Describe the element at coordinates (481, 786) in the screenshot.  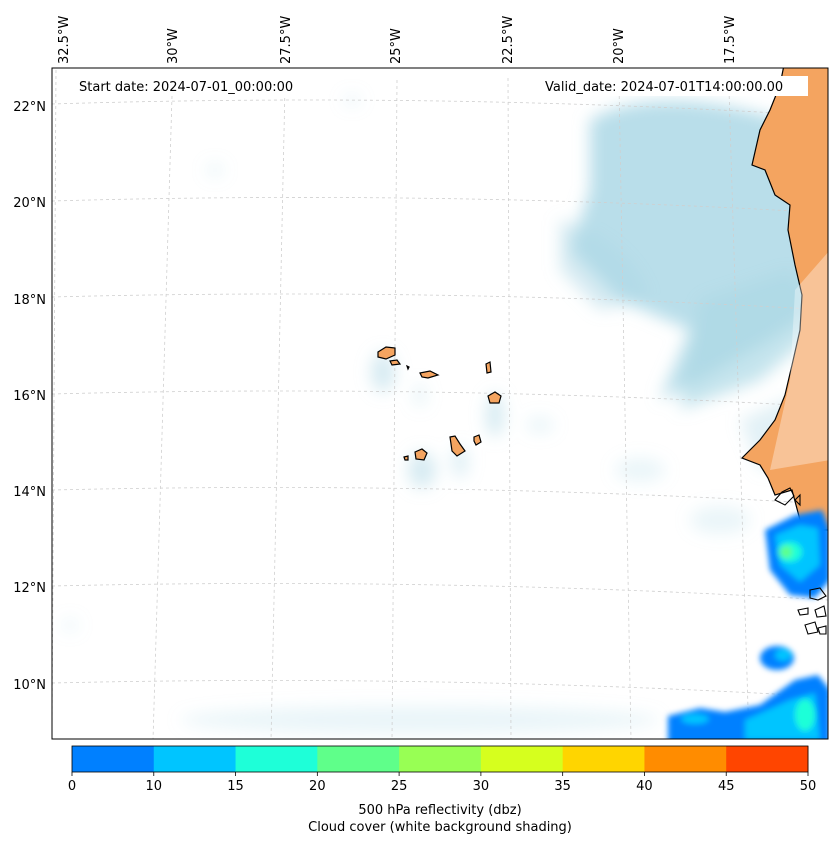
I see `colorbar-tick-label: 30` at that location.